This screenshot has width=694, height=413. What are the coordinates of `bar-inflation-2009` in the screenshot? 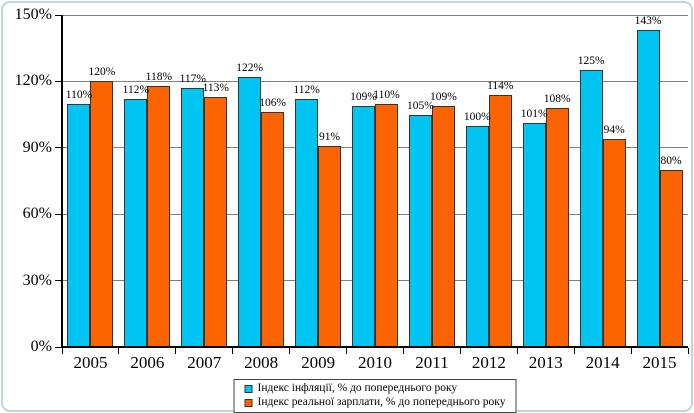 It's located at (307, 223).